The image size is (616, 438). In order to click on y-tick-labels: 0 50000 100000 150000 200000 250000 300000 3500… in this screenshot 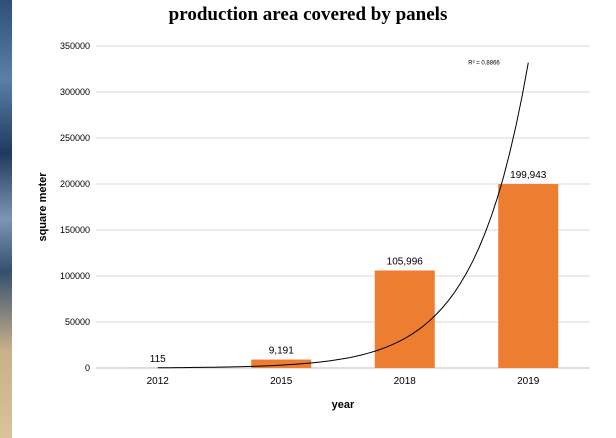, I will do `click(75, 207)`.